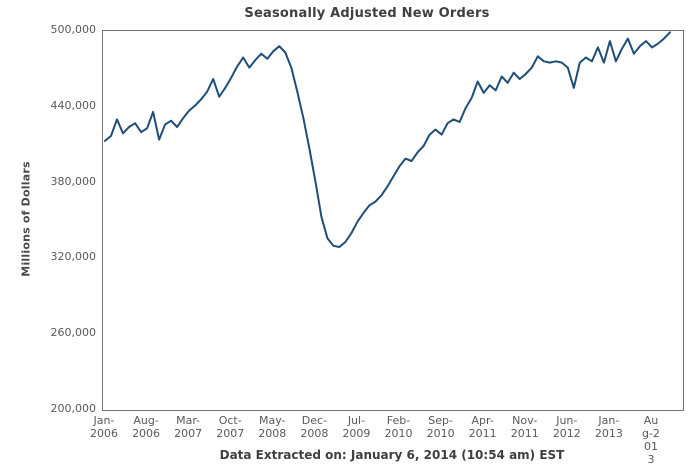  What do you see at coordinates (367, 13) in the screenshot?
I see `chart-title: Seasonally Adjusted New Orders` at bounding box center [367, 13].